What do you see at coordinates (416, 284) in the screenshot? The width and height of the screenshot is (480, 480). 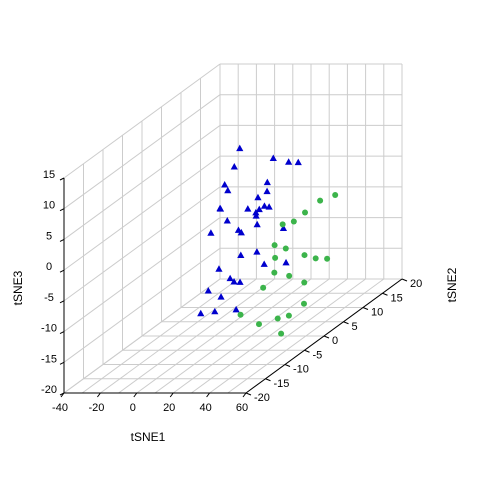 I see `y-tick-label: 20` at bounding box center [416, 284].